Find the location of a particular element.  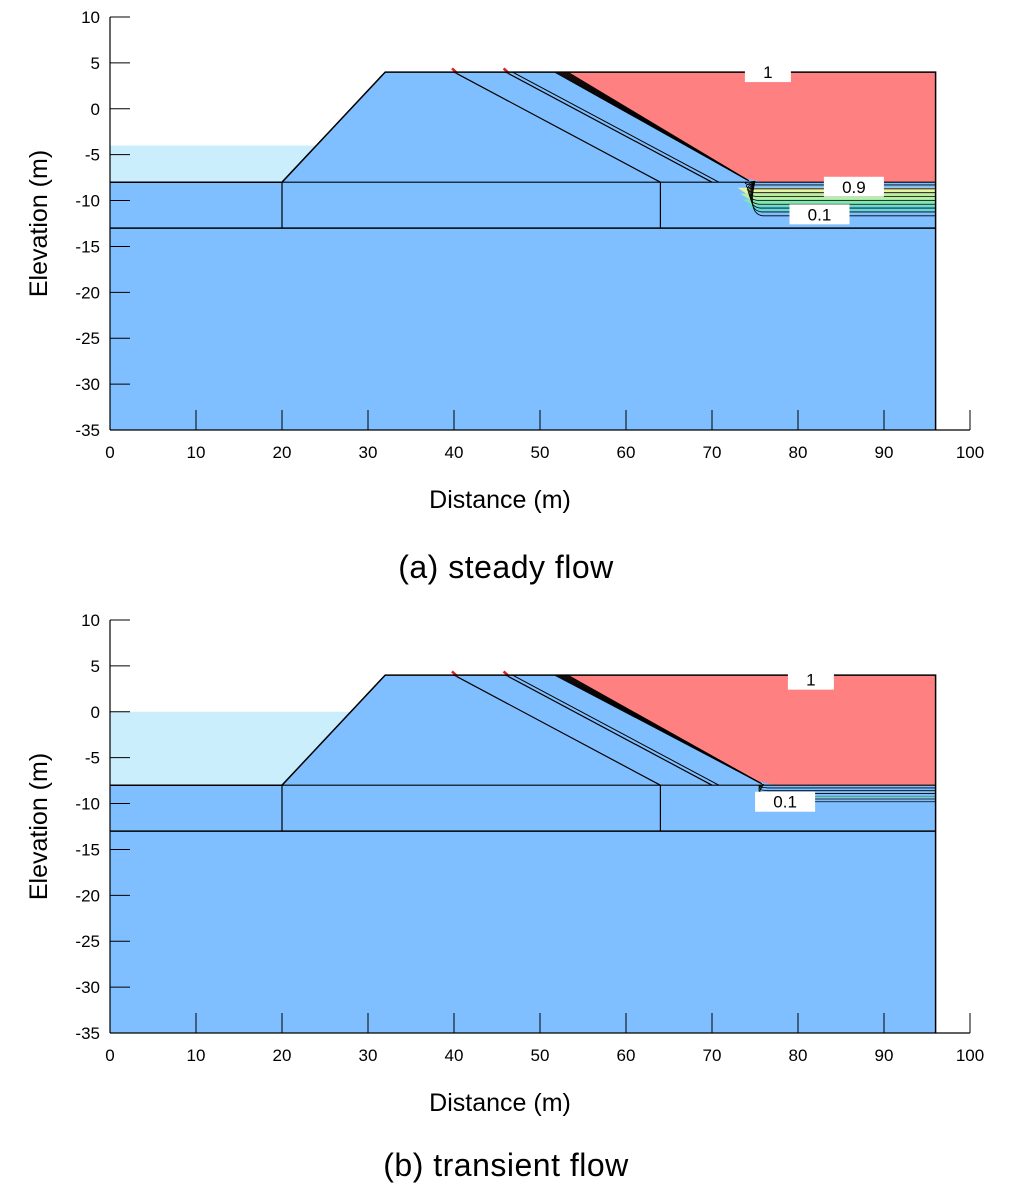

contour-label: 0.9 is located at coordinates (854, 187).